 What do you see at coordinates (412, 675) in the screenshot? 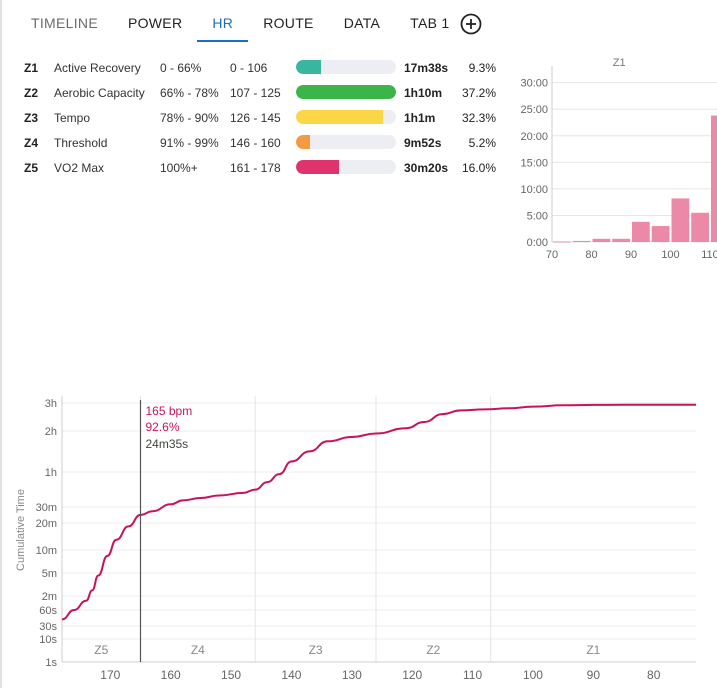
I see `cumulative-x-tick: 120` at bounding box center [412, 675].